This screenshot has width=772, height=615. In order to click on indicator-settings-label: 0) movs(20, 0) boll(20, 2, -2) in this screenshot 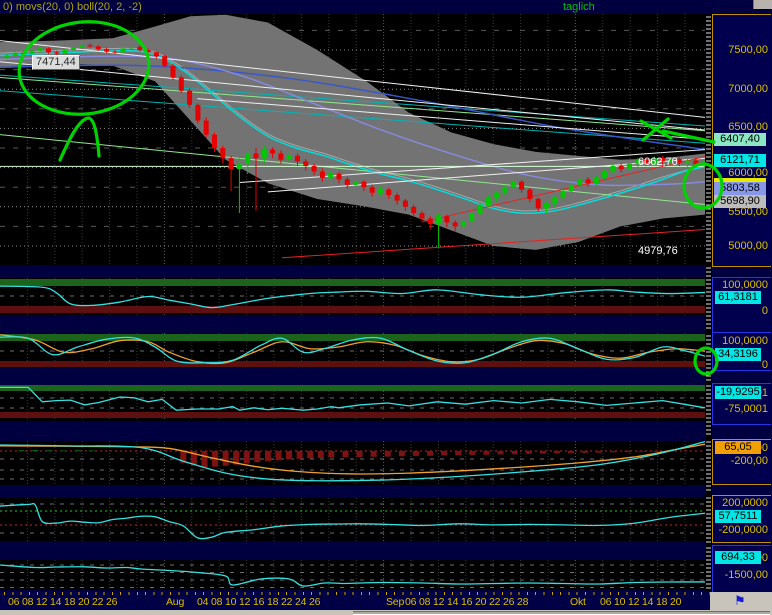, I will do `click(72, 7)`.